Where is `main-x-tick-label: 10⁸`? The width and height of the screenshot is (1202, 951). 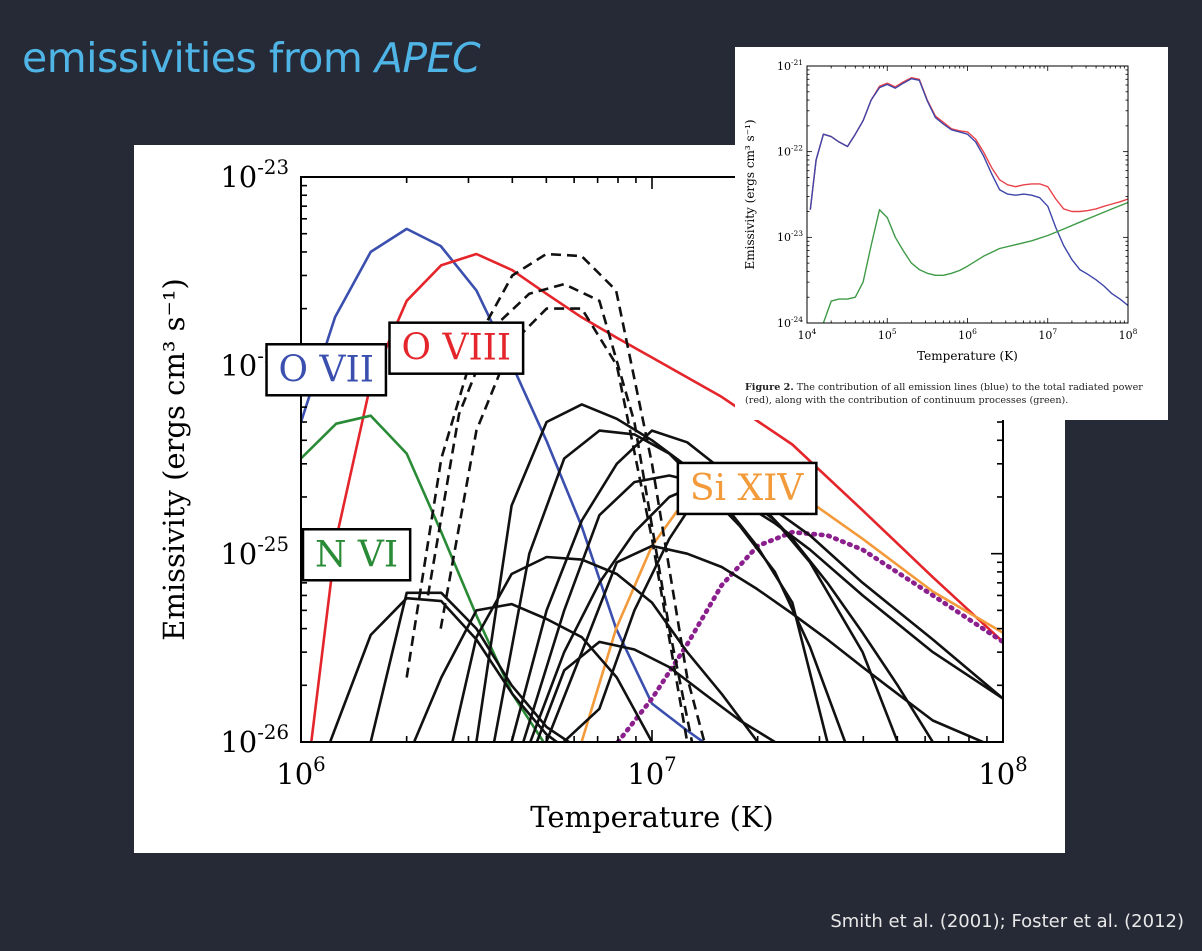 main-x-tick-label: 10⁸ is located at coordinates (1002, 772).